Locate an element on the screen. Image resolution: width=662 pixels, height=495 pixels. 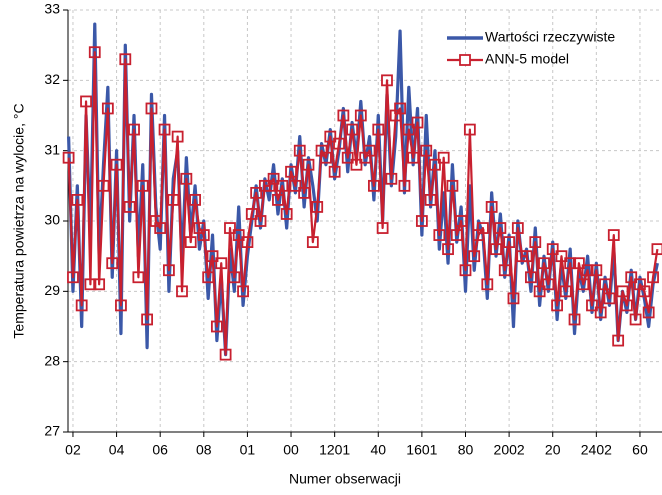
x-tick-label: 01 is located at coordinates (248, 450).